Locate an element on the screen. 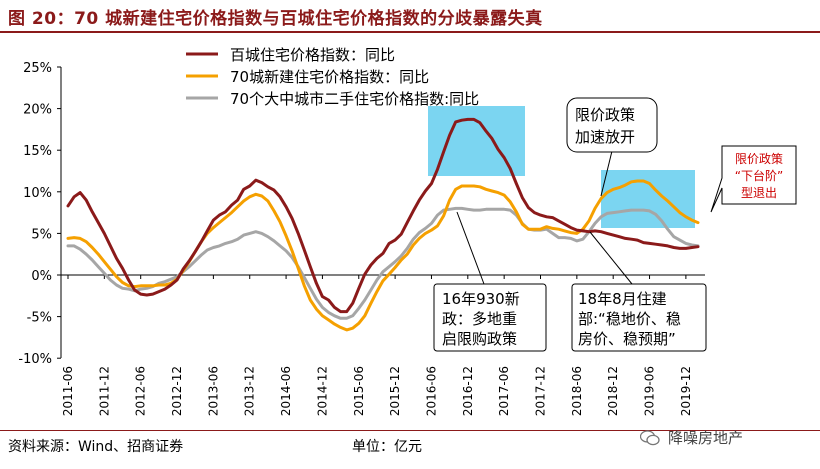  annotation-acc-line1: 限价政策 is located at coordinates (605, 115).